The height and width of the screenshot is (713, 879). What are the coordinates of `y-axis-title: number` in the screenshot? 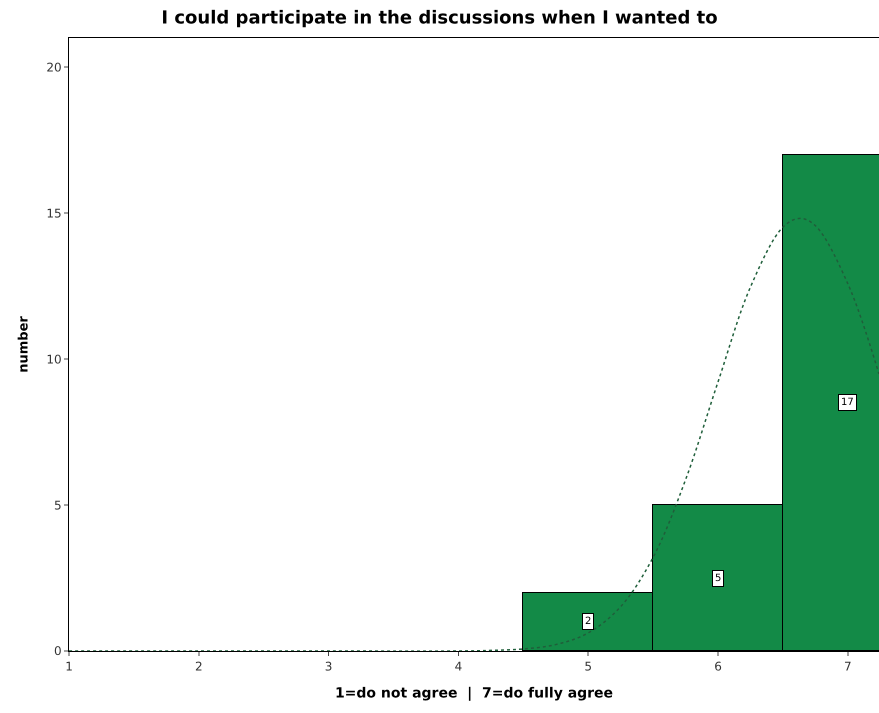 It's located at (24, 344).